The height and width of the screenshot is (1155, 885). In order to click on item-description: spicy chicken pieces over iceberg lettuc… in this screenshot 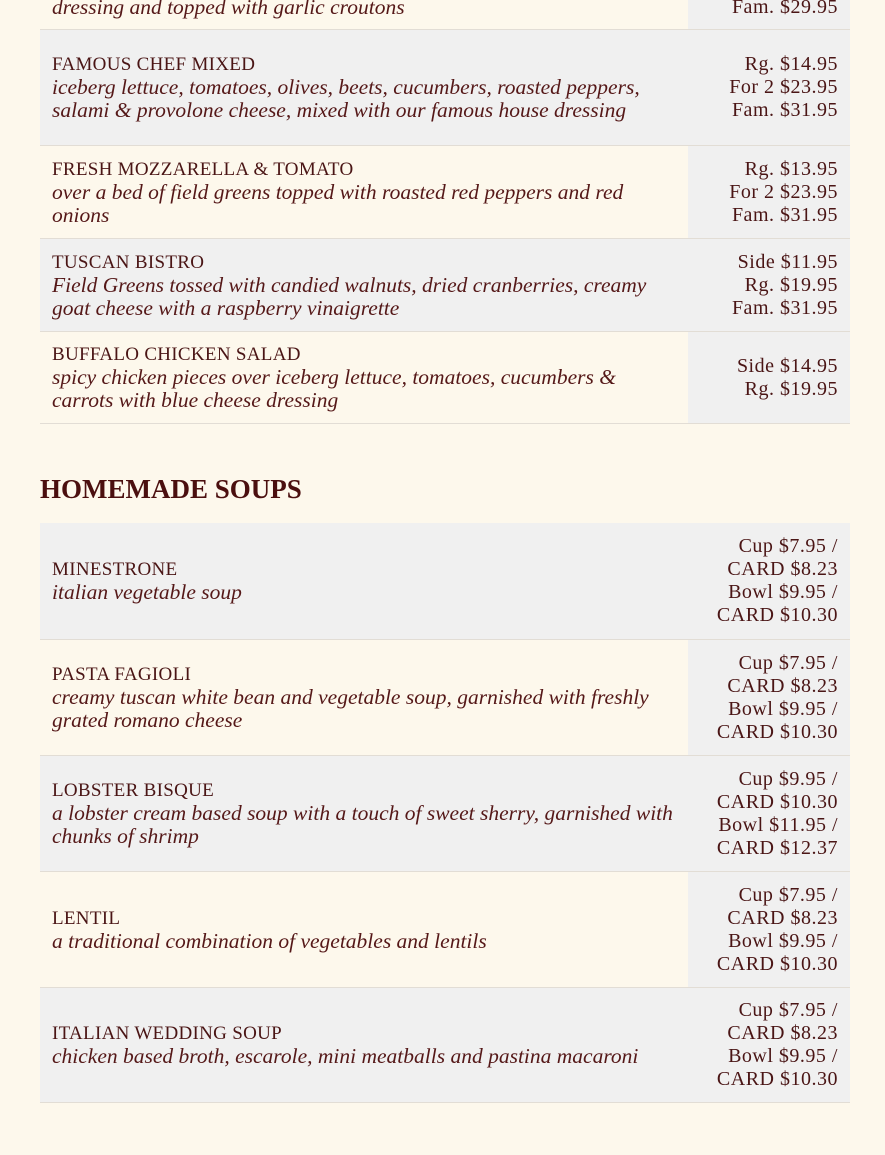, I will do `click(334, 388)`.